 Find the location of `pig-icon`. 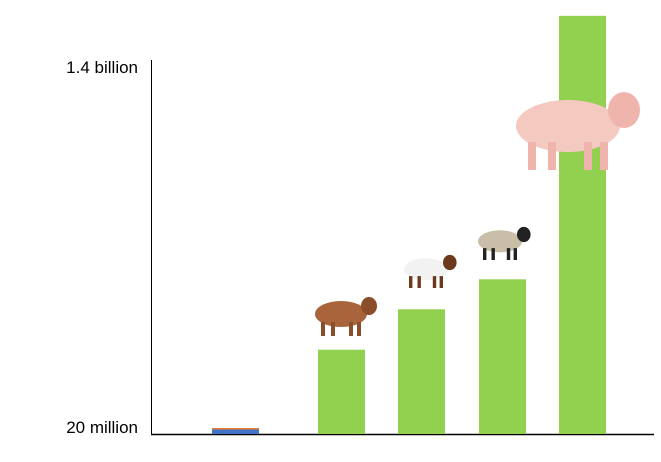

pig-icon is located at coordinates (578, 131).